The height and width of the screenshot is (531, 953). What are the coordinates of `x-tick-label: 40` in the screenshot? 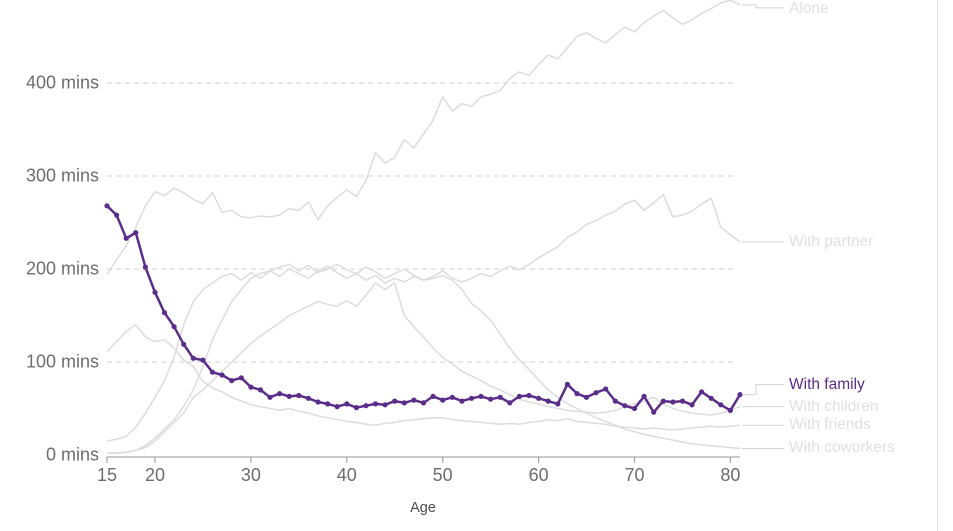 It's located at (346, 475).